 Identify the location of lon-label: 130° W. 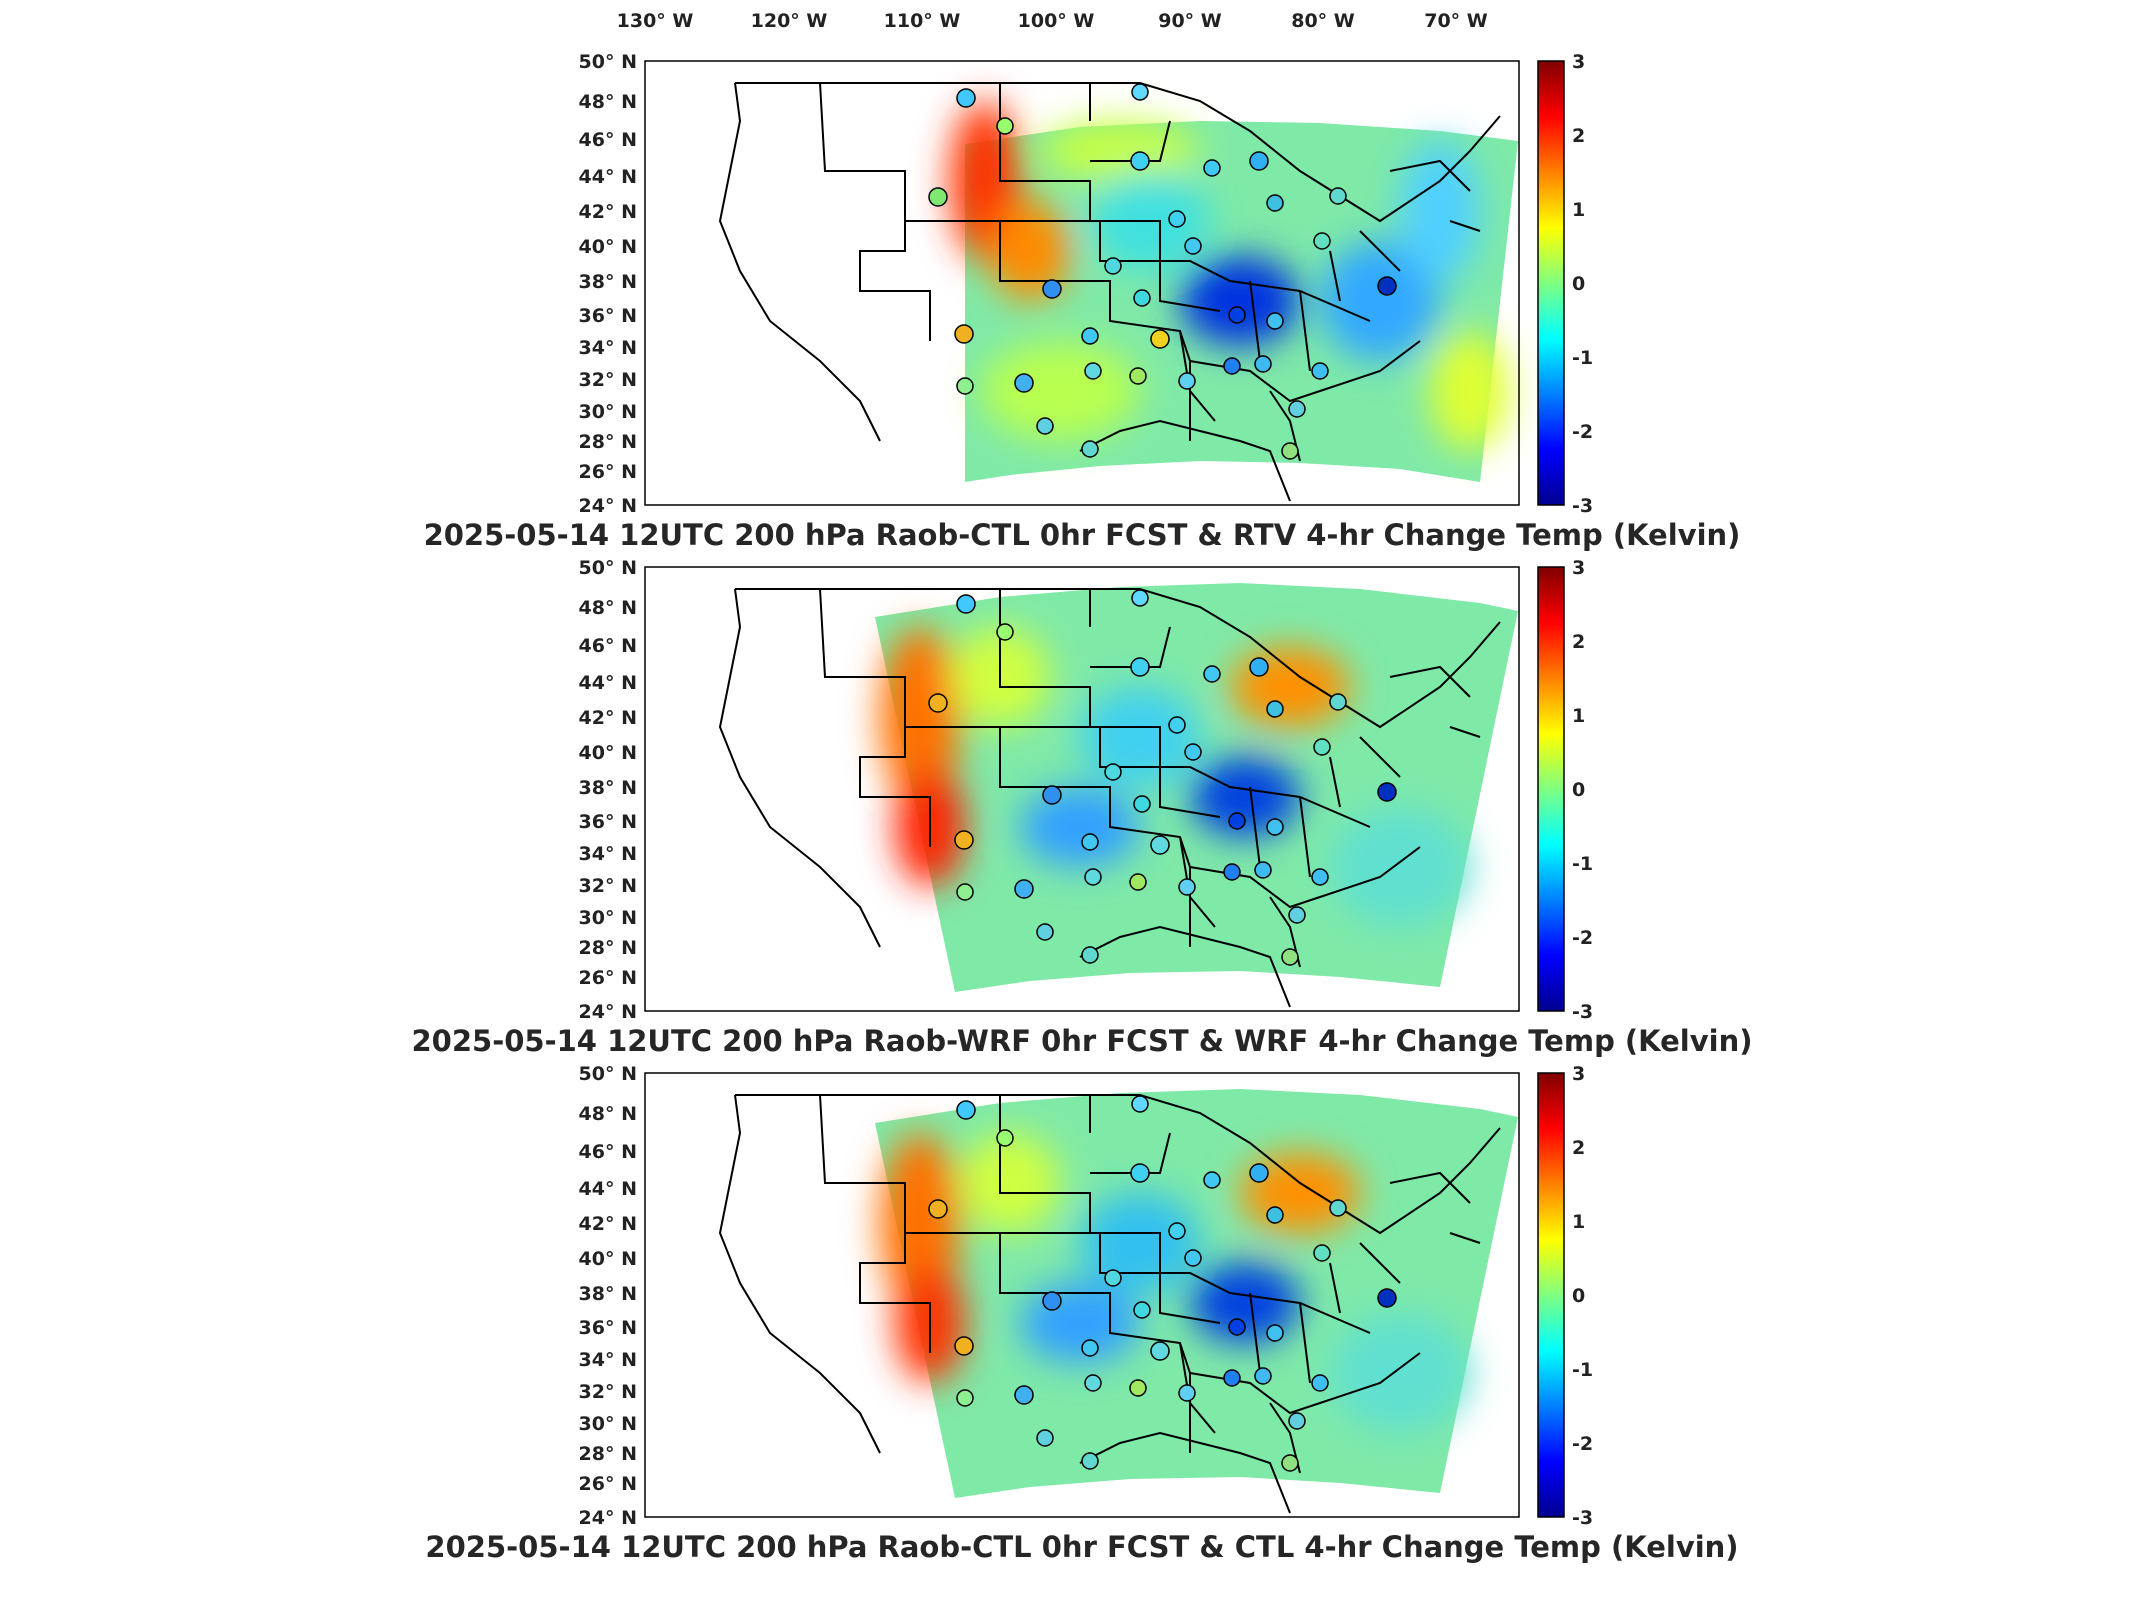
(655, 21).